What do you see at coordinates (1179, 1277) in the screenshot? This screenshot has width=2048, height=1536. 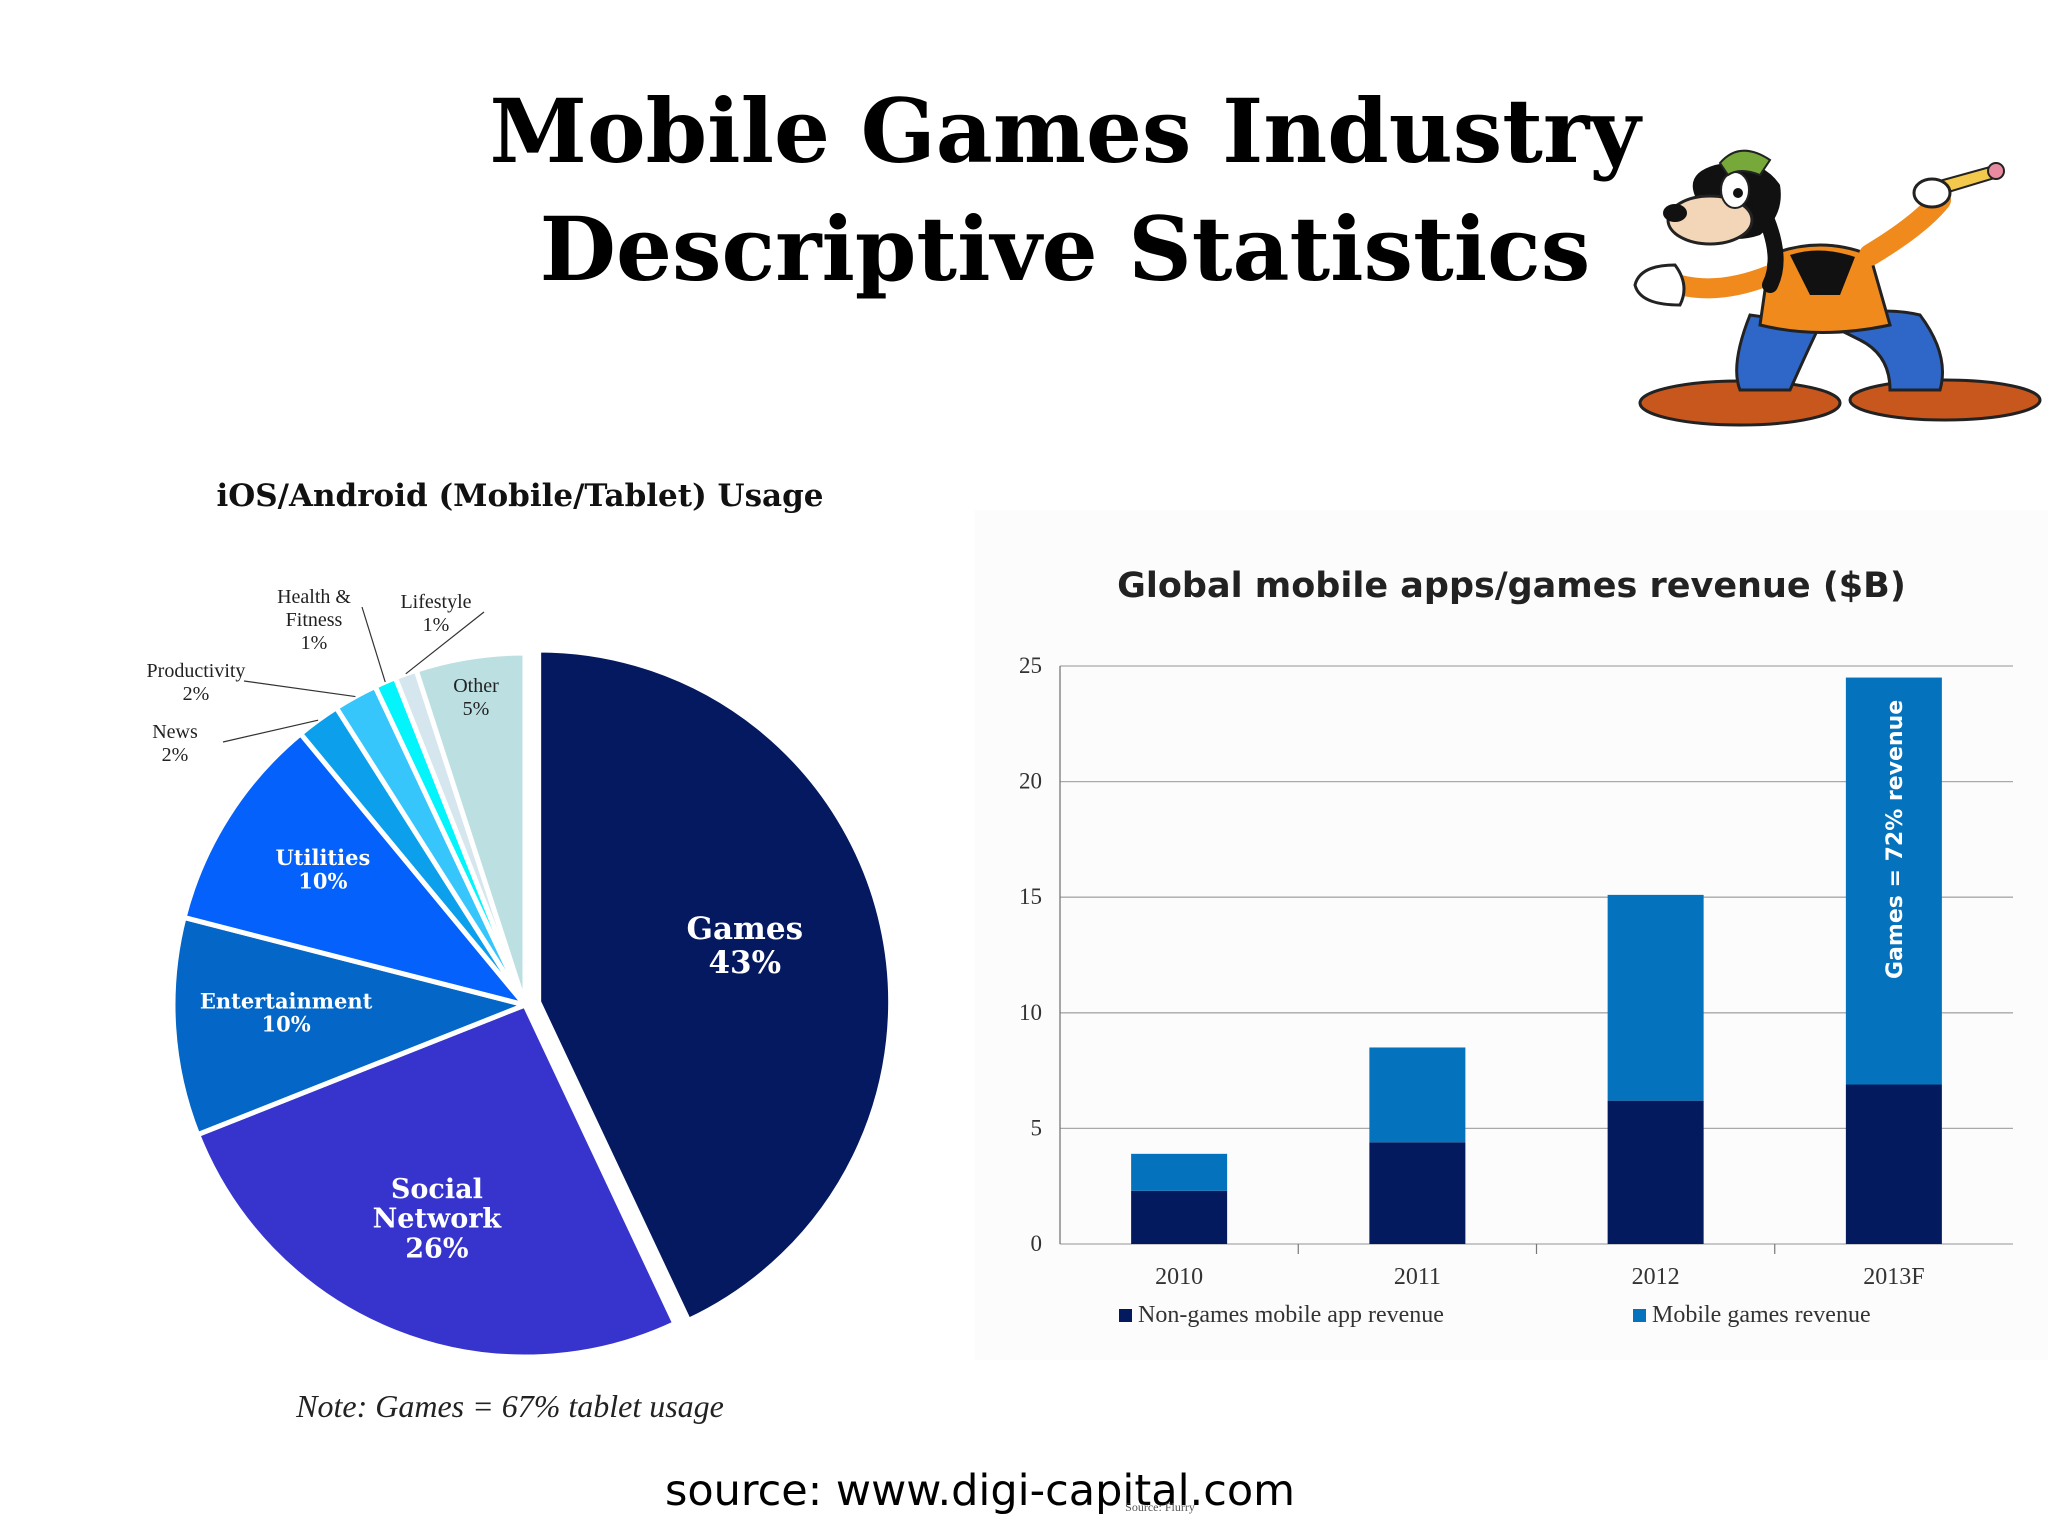 I see `x-tick-label-2010: 2010` at bounding box center [1179, 1277].